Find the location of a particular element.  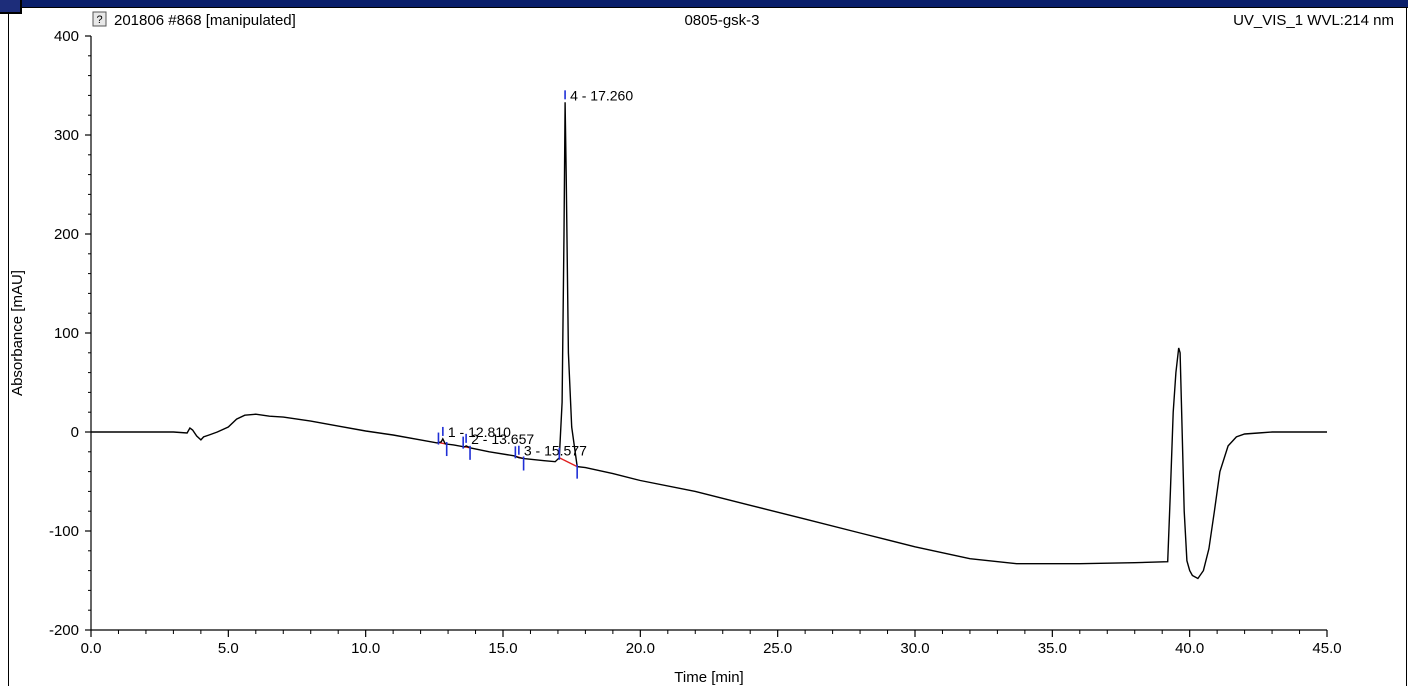

report-icon is located at coordinates (99, 19).